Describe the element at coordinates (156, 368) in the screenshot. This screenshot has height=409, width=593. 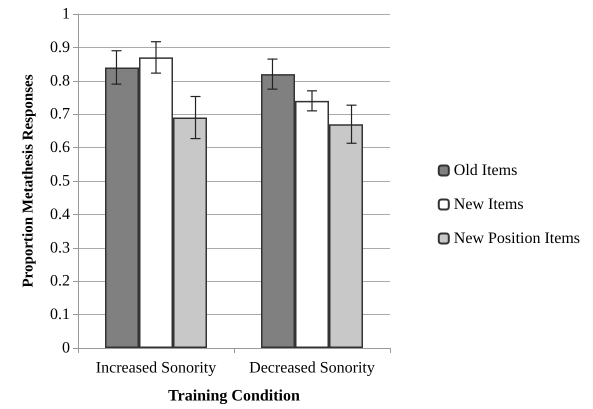
I see `x-tick-label: Increased Sonority` at that location.